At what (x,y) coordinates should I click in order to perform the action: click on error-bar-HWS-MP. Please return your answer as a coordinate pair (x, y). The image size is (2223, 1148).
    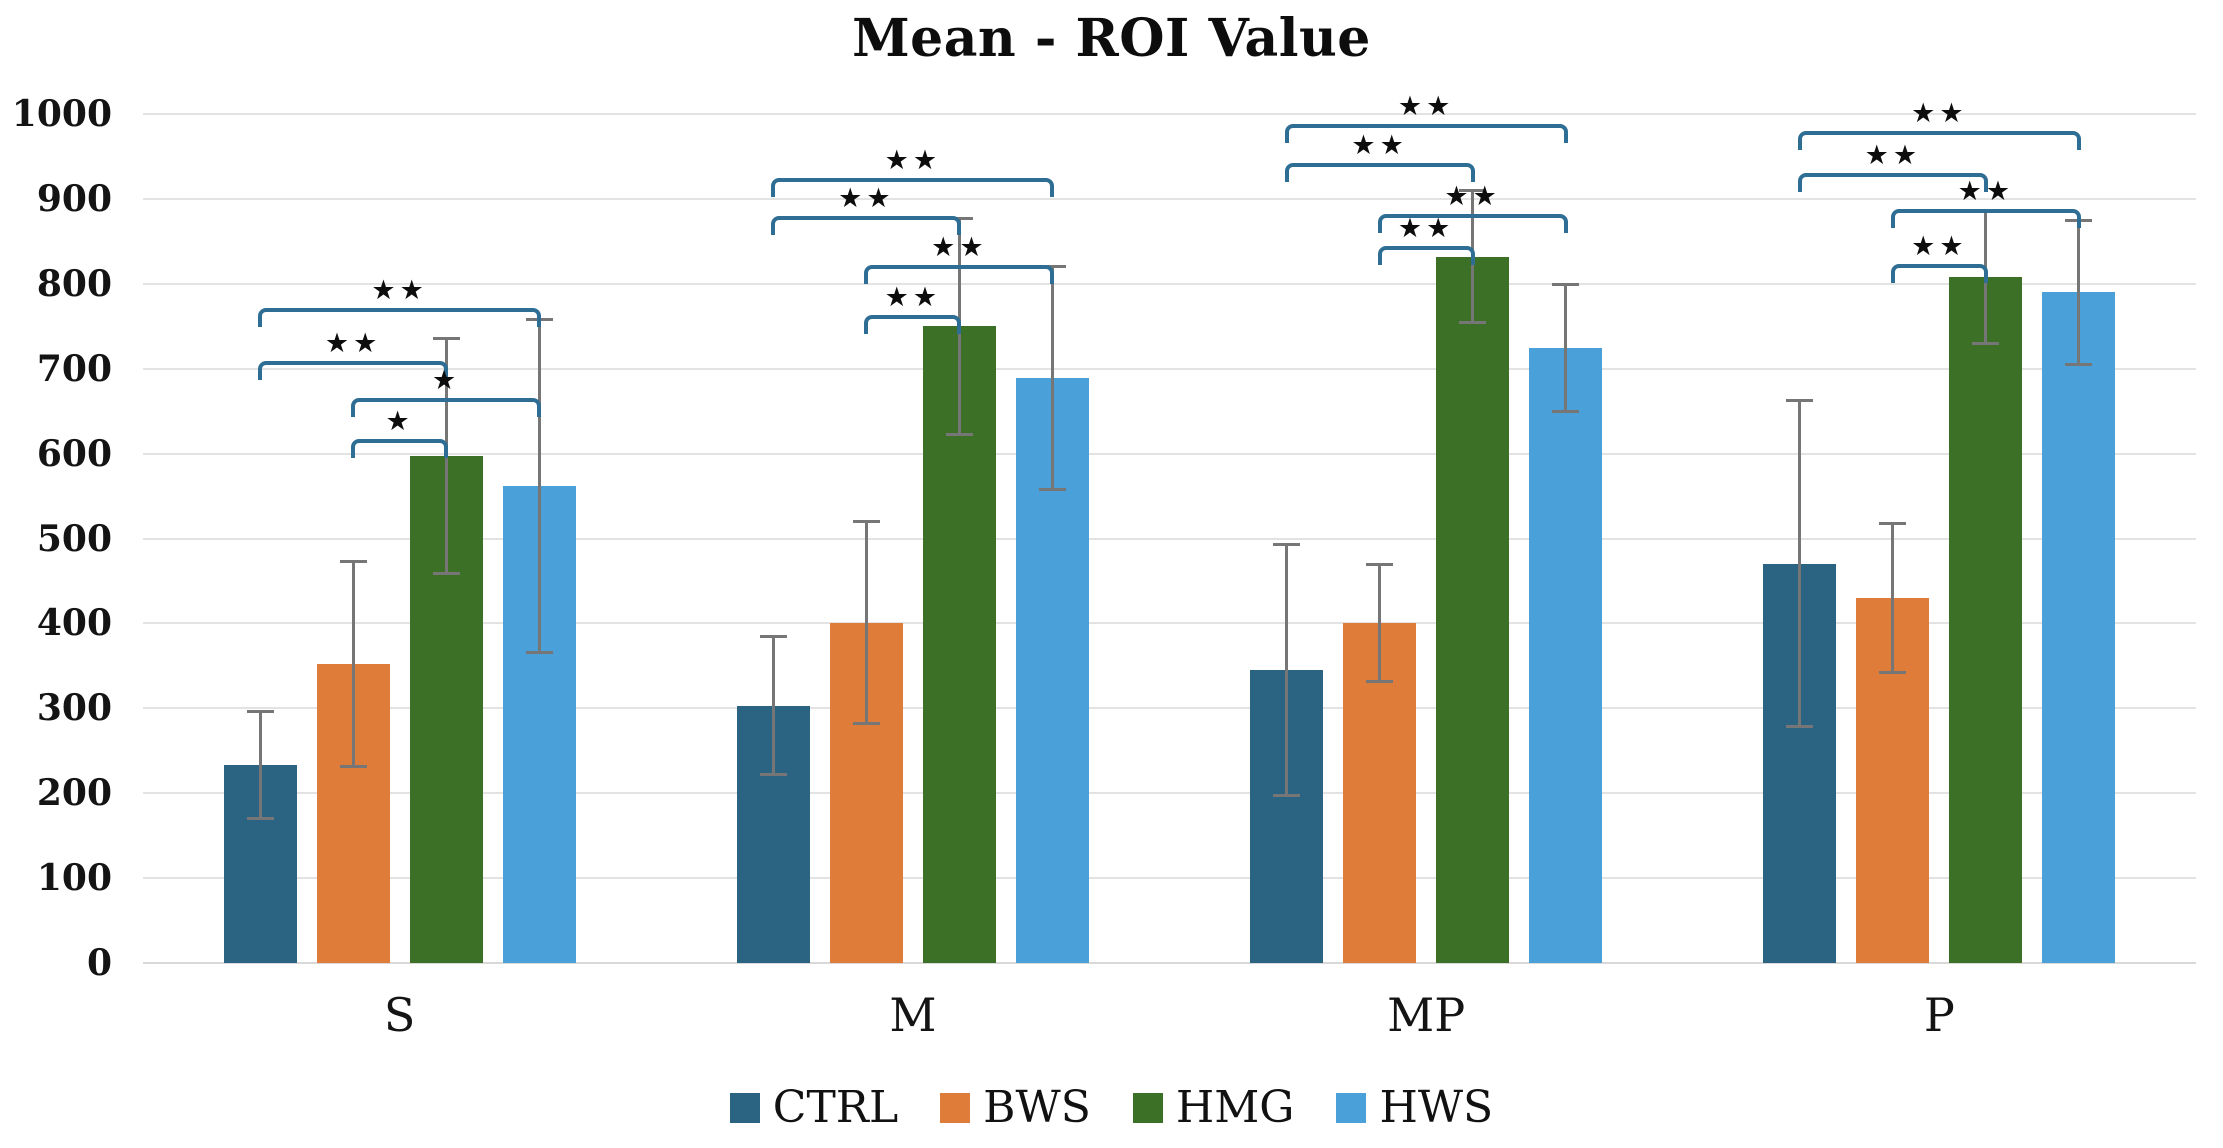
    Looking at the image, I should click on (1566, 348).